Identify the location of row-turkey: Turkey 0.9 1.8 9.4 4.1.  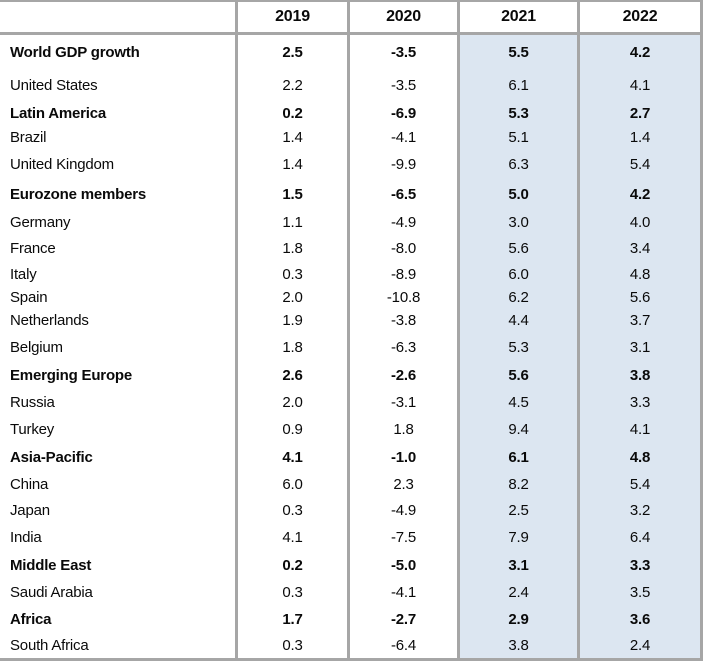
(351, 429).